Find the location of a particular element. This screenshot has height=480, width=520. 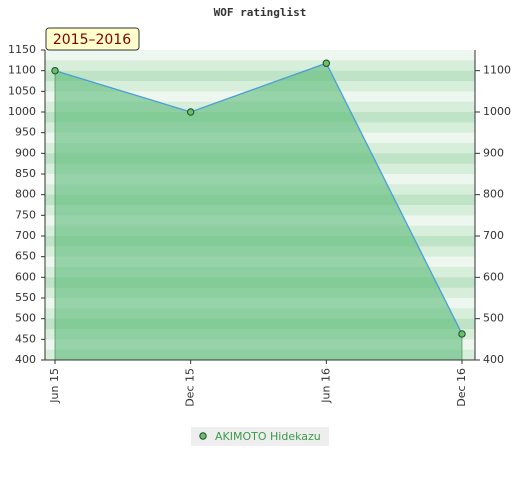

y-tick-label: 550 is located at coordinates (25, 297).